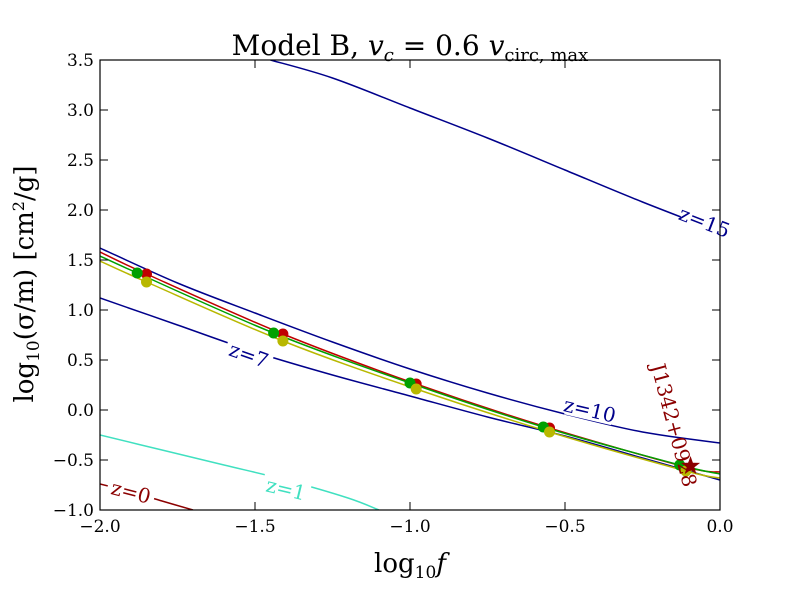  What do you see at coordinates (80, 411) in the screenshot?
I see `y-tick-label: 0.0` at bounding box center [80, 411].